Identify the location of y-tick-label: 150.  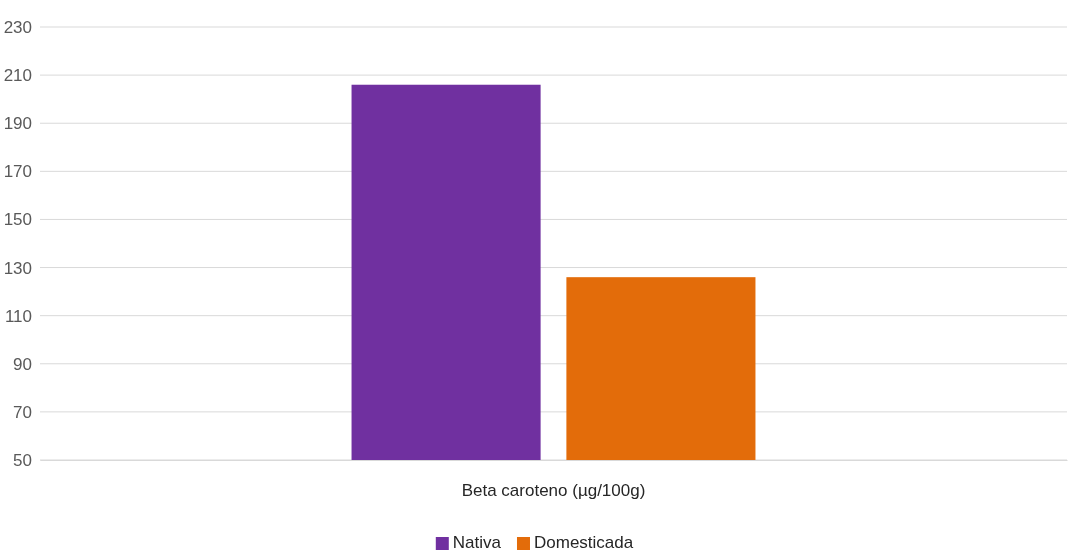
(17, 220).